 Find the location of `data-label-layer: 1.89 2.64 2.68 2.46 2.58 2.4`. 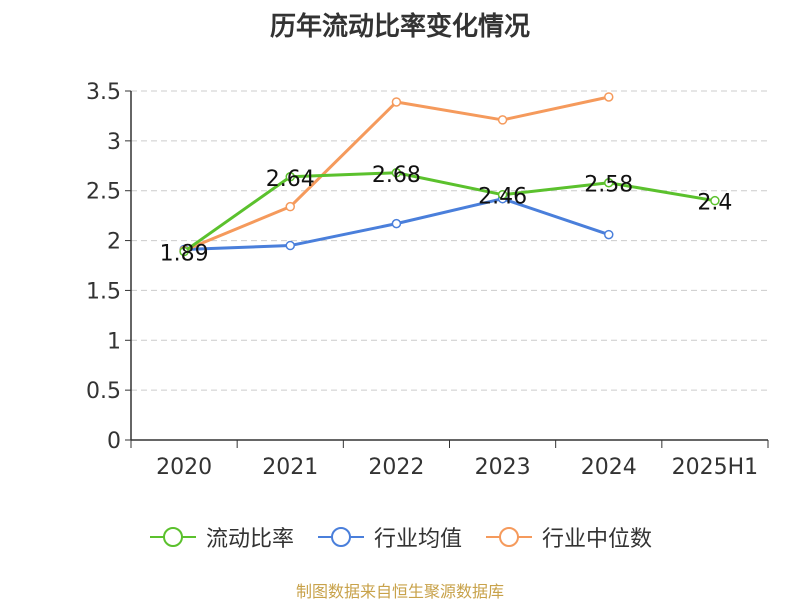

data-label-layer: 1.89 2.64 2.68 2.46 2.58 2.4 is located at coordinates (446, 215).